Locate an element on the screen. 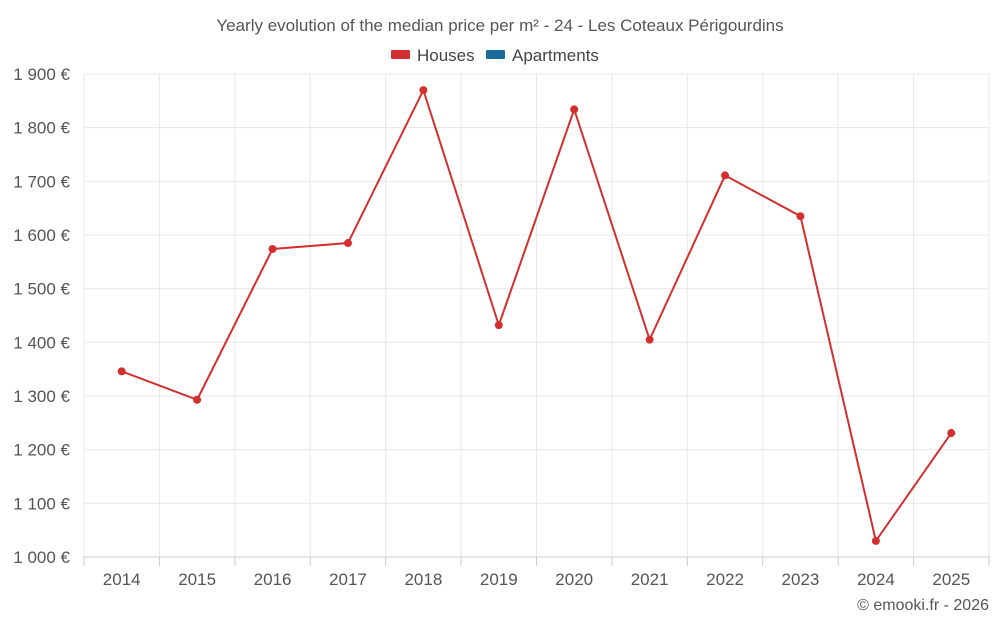 Image resolution: width=1000 pixels, height=625 pixels. x-tick-label: 2014 is located at coordinates (122, 579).